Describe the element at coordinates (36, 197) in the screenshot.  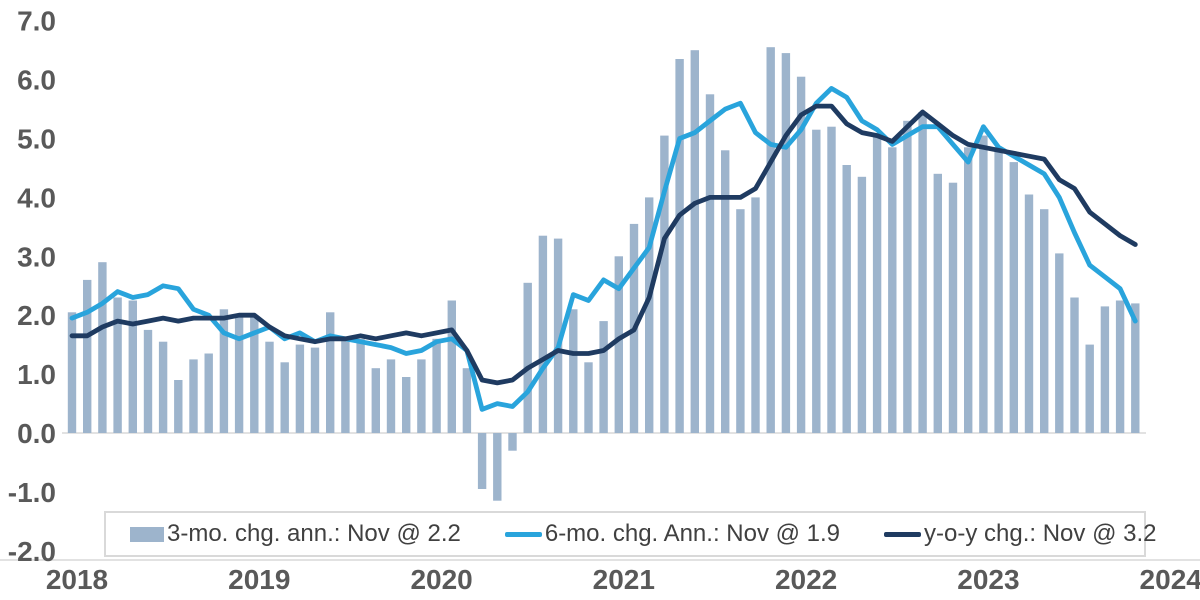
I see `y-tick-4.0: 4.0` at that location.